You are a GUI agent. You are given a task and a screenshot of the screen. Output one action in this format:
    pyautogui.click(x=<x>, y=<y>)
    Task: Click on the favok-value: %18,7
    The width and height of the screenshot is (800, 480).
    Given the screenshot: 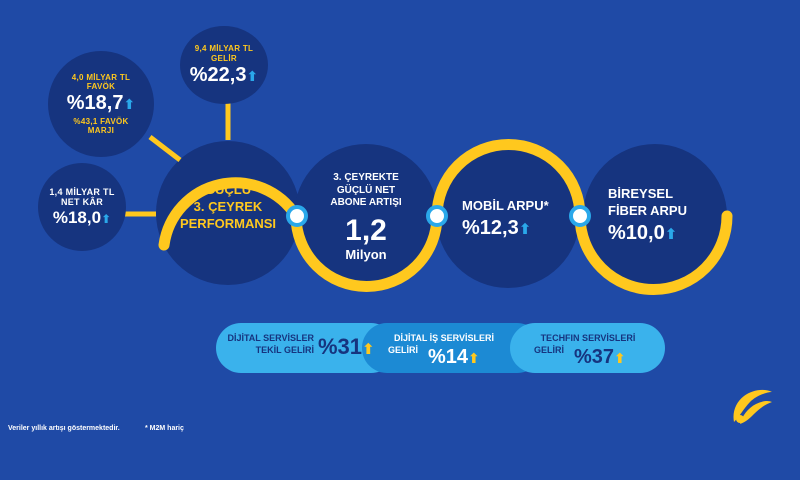 What is the action you would take?
    pyautogui.click(x=95, y=103)
    